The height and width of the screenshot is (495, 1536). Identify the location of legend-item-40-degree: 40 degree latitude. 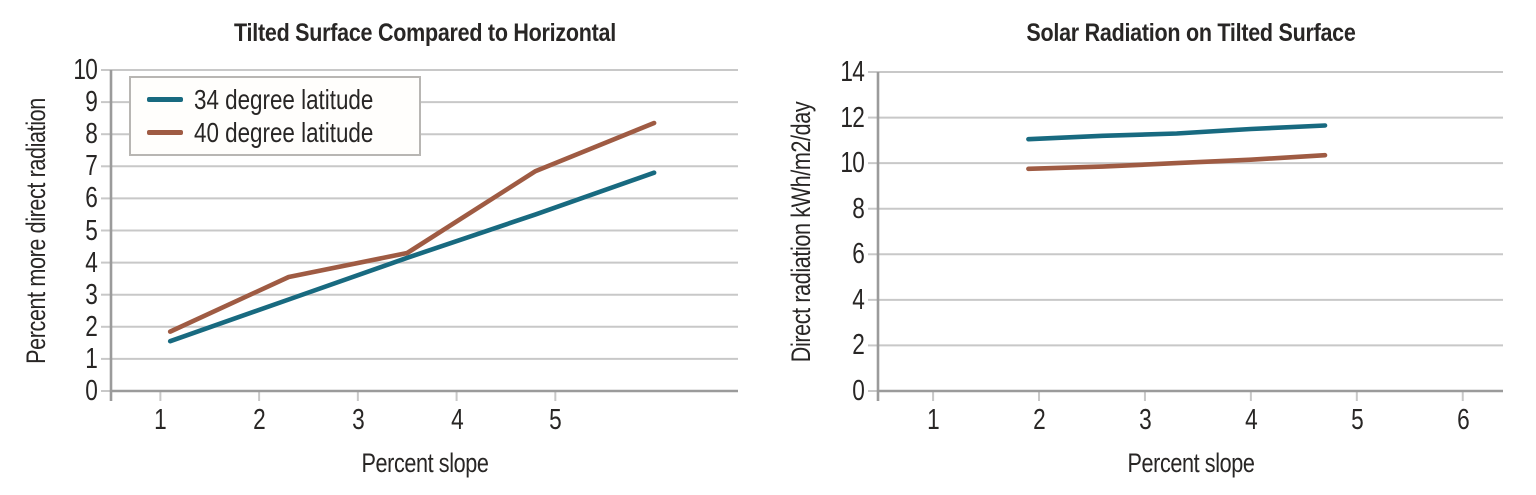
(283, 132).